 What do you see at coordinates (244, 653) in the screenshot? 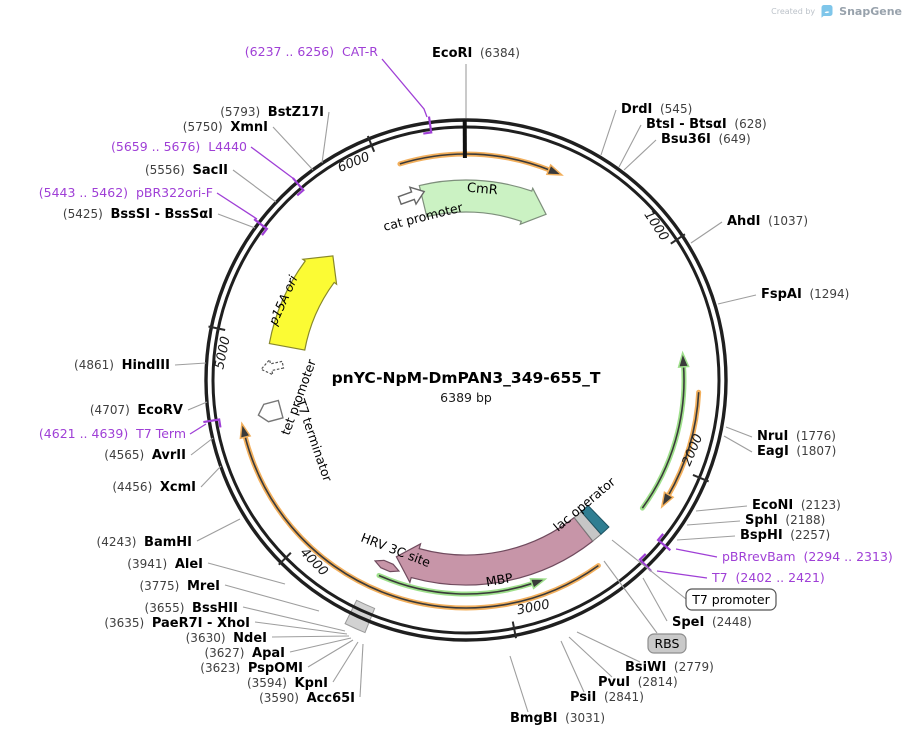
I see `enzyme-label: (3627) ApaI` at bounding box center [244, 653].